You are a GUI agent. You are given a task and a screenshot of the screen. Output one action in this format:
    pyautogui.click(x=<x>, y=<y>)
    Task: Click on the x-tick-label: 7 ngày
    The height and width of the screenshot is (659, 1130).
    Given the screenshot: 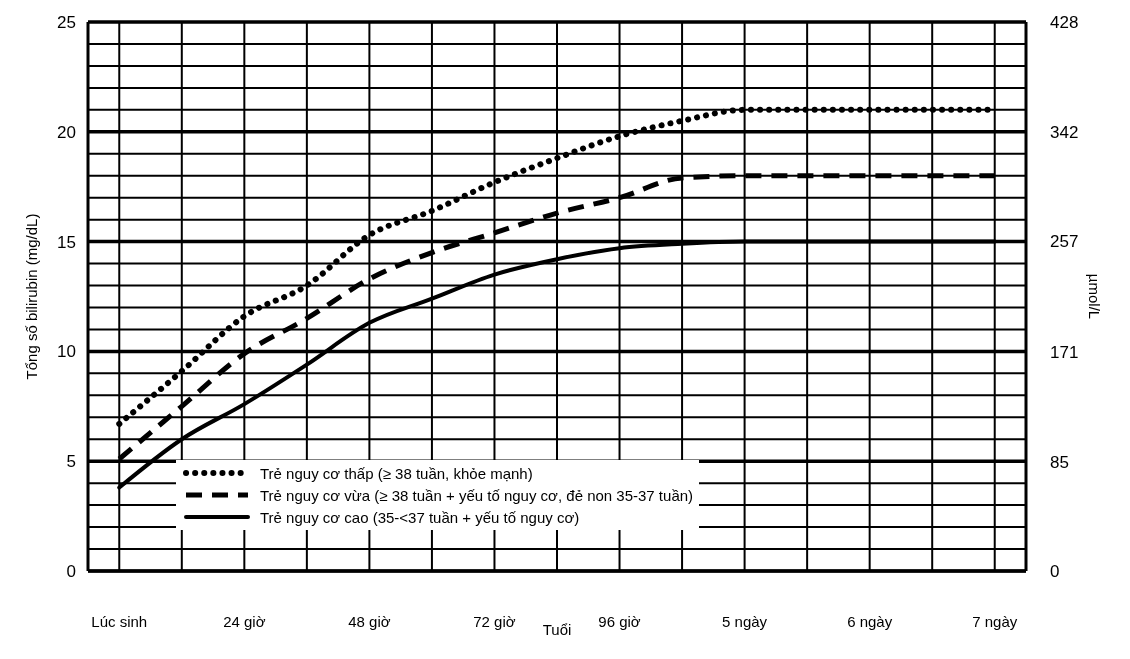 What is the action you would take?
    pyautogui.click(x=995, y=621)
    